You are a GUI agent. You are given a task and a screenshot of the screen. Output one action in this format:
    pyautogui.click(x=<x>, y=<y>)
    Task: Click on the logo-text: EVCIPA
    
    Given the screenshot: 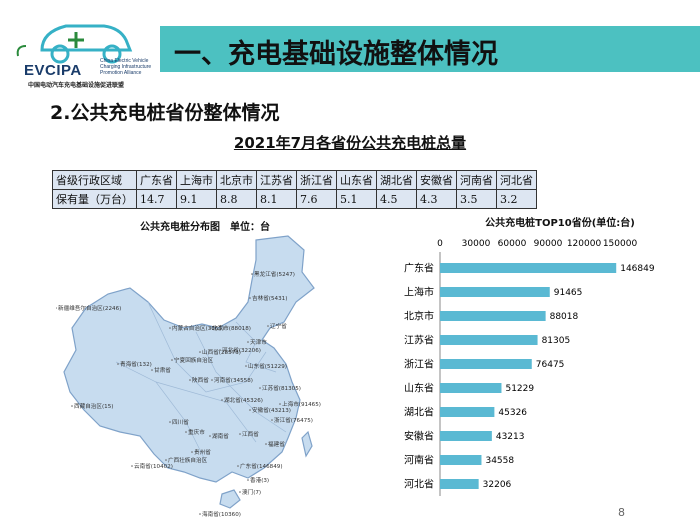 What is the action you would take?
    pyautogui.click(x=53, y=70)
    